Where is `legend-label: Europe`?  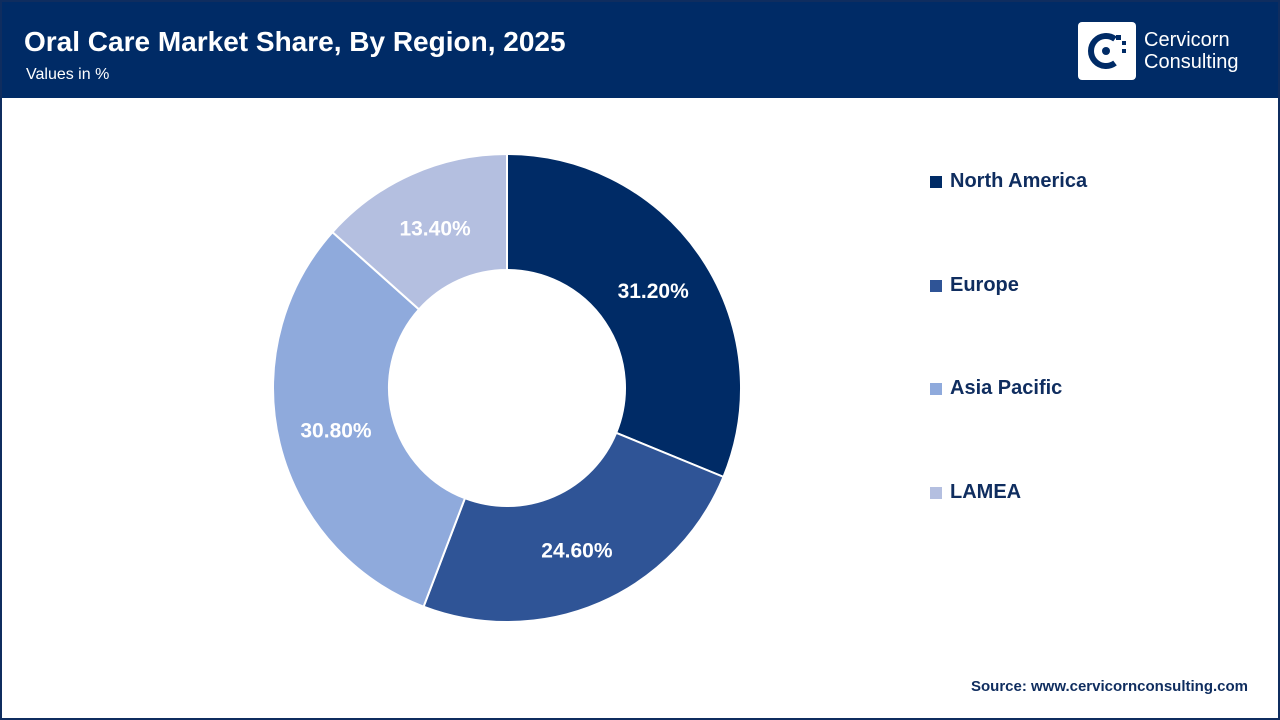
legend-label: Europe is located at coordinates (984, 285).